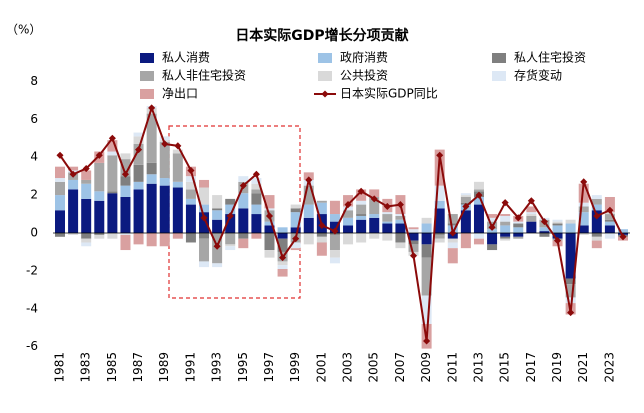  I want to click on y-tick-label: 4, so click(34, 157).